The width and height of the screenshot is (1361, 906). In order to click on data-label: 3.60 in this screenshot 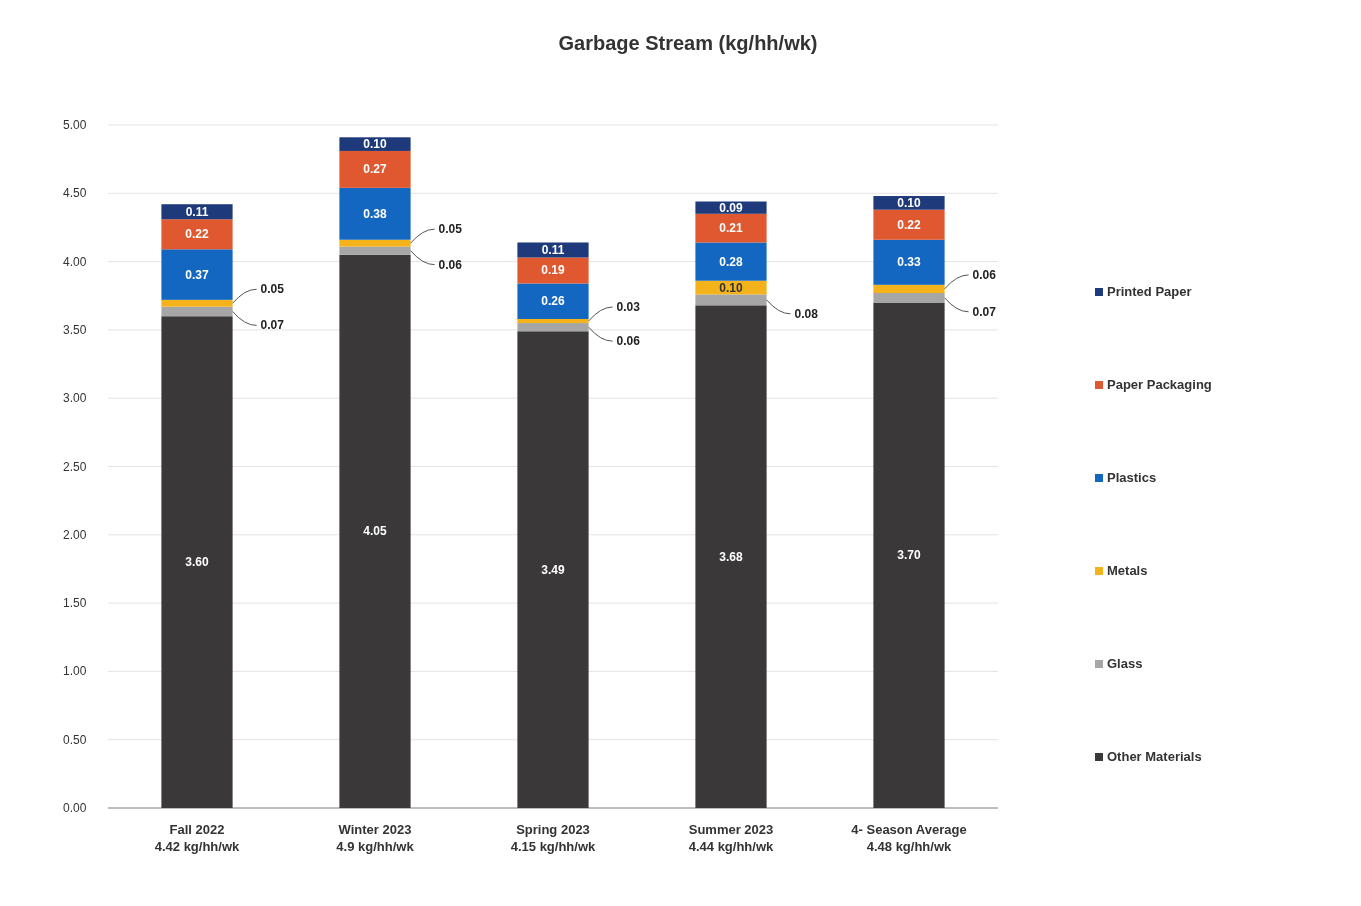, I will do `click(197, 562)`.